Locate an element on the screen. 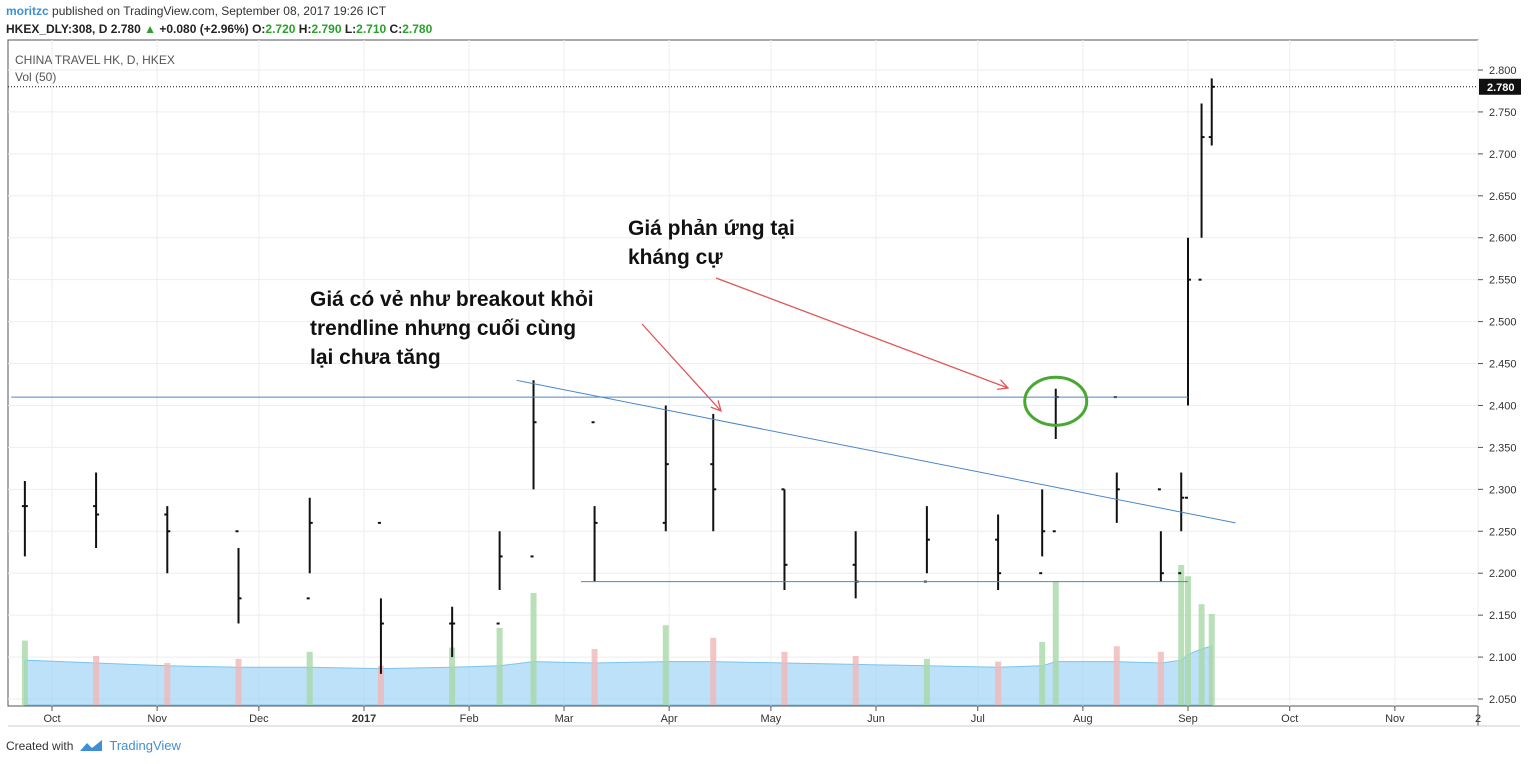 Image resolution: width=1529 pixels, height=764 pixels. y-tick-label: 2.750 is located at coordinates (1503, 113).